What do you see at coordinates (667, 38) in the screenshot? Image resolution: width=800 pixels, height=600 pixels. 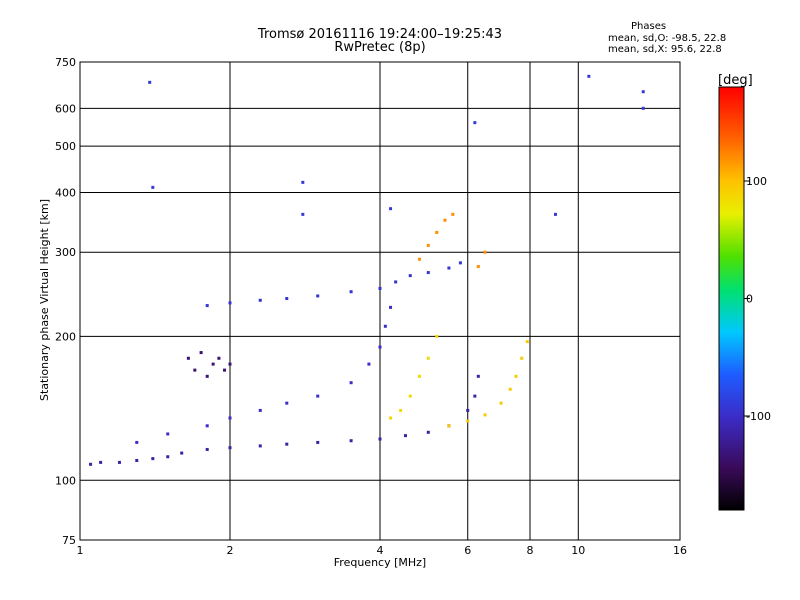 I see `phase-o-stats: mean, sd,O: -98.5, 22.8` at bounding box center [667, 38].